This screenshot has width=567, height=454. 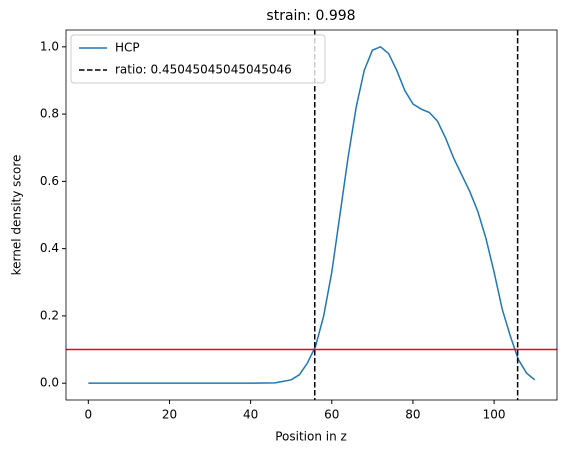 What do you see at coordinates (412, 415) in the screenshot?
I see `x-tick-label: 80` at bounding box center [412, 415].